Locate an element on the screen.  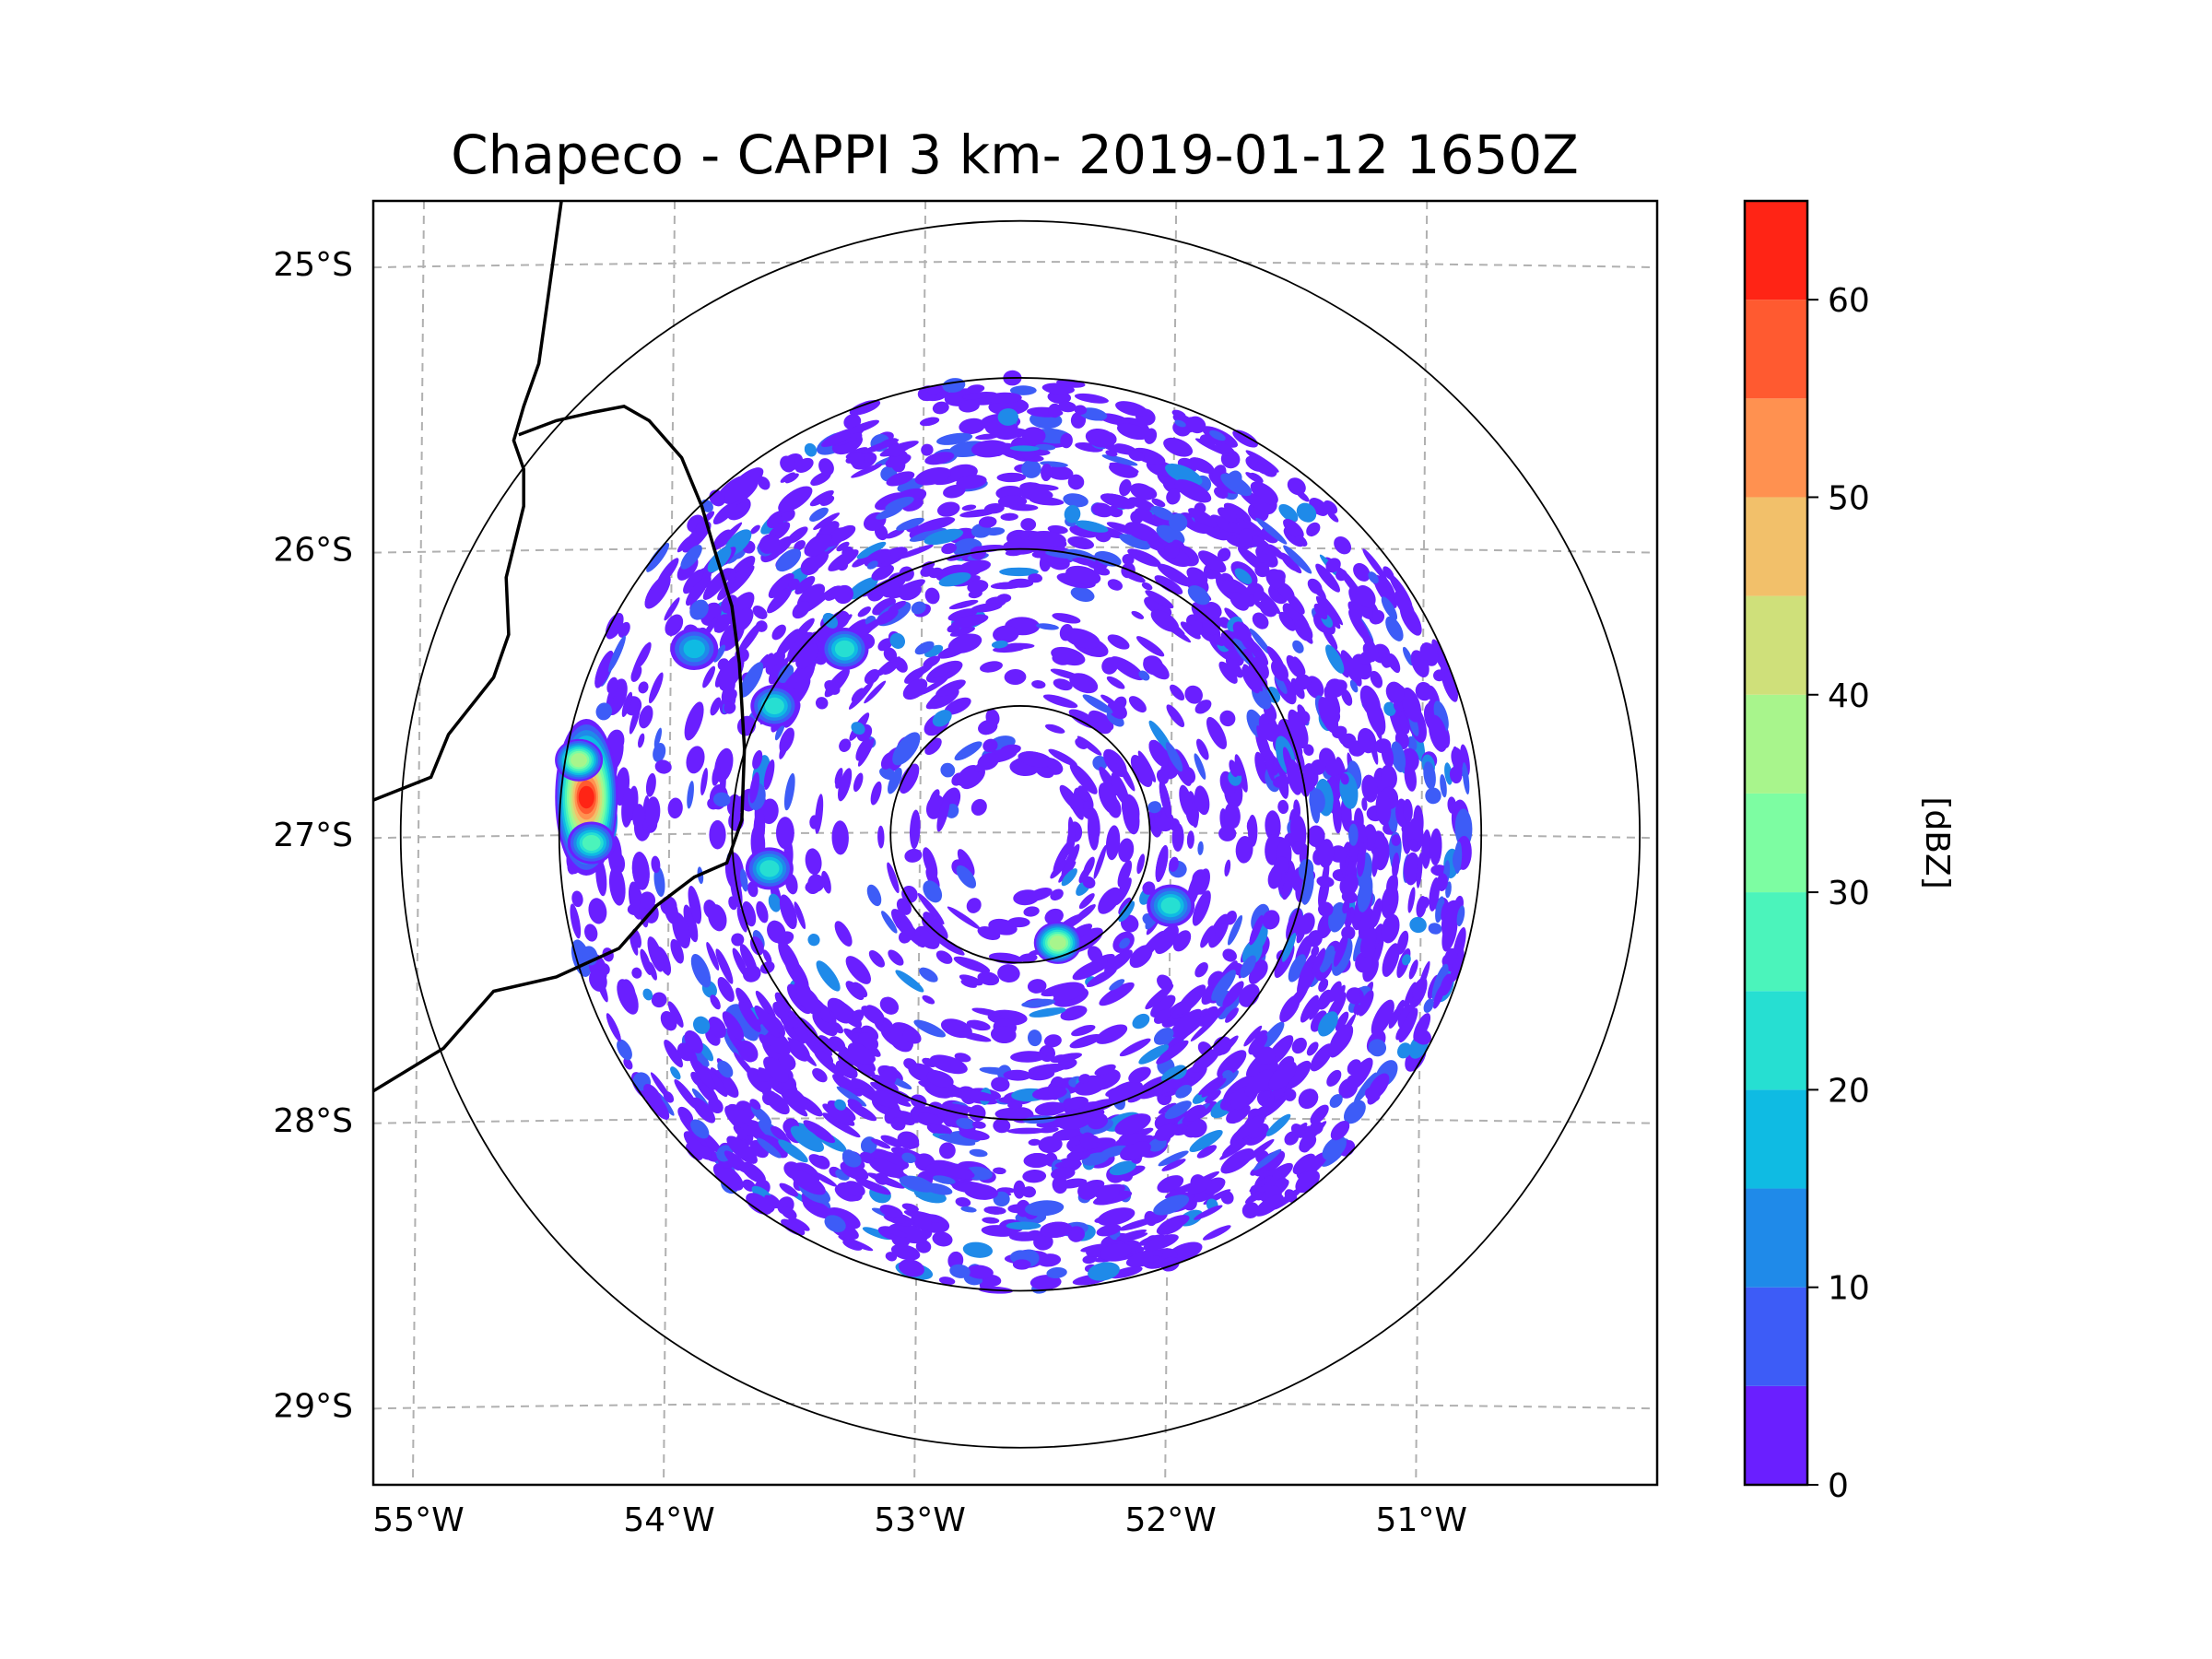
parallel-gridline is located at coordinates (1015, 1406).